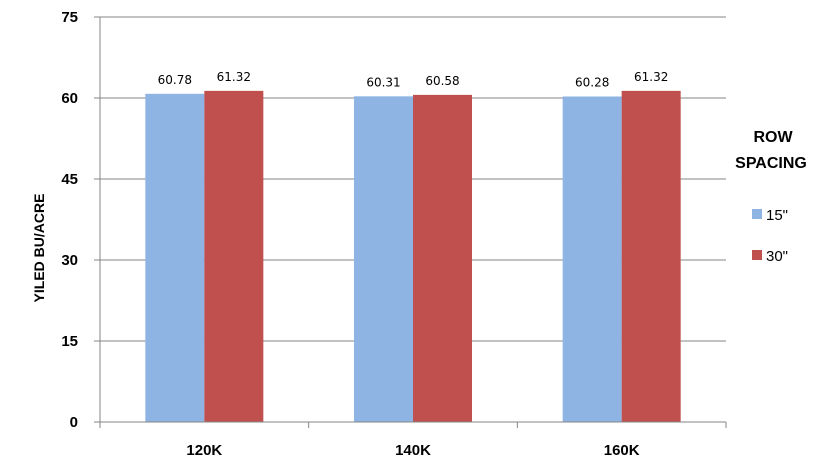 This screenshot has height=470, width=823. Describe the element at coordinates (69, 179) in the screenshot. I see `y-tick-label-45: 45` at that location.